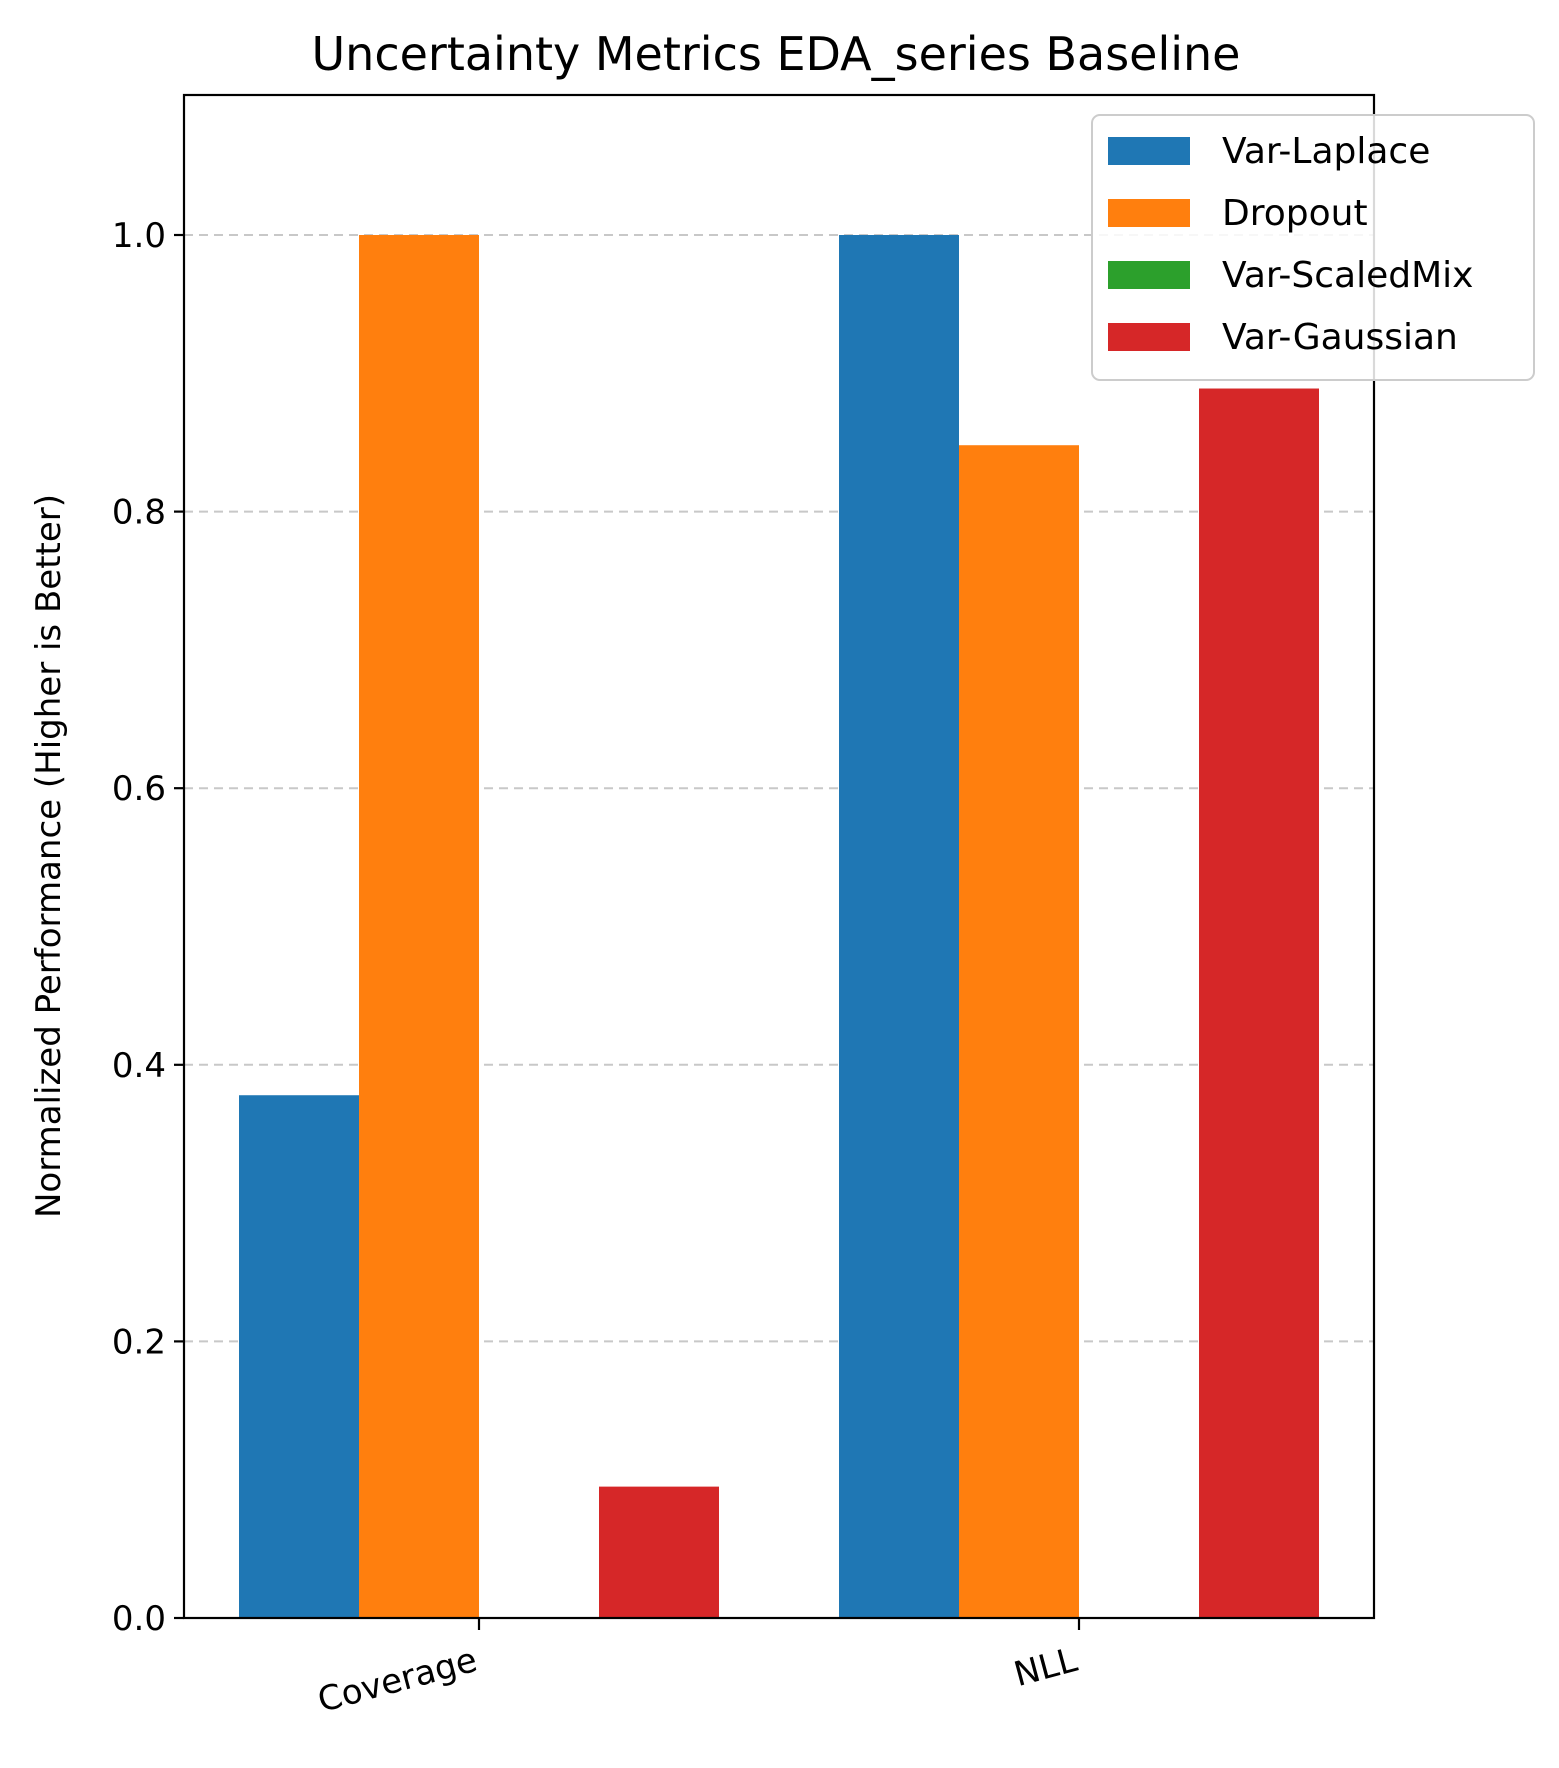  What do you see at coordinates (299, 1356) in the screenshot?
I see `bar-var-laplace-coverage` at bounding box center [299, 1356].